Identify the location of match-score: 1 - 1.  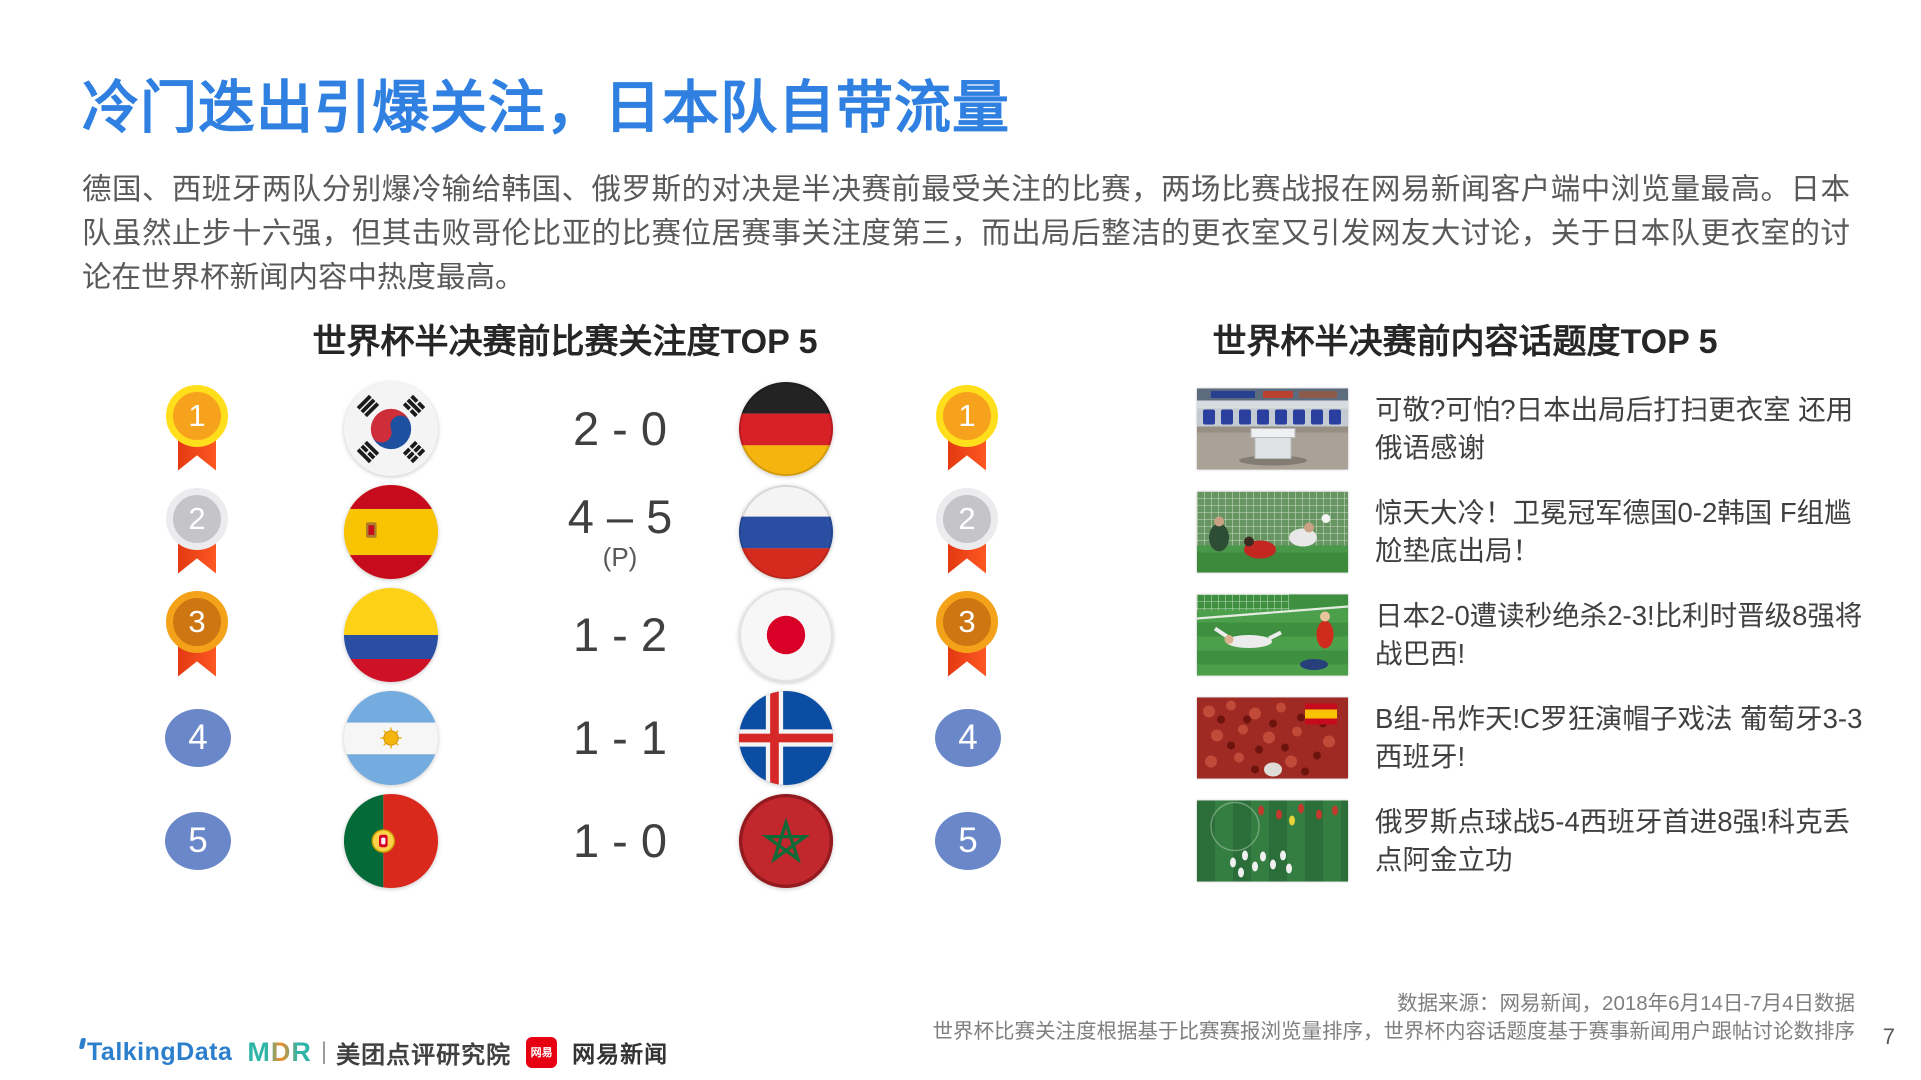
(620, 737).